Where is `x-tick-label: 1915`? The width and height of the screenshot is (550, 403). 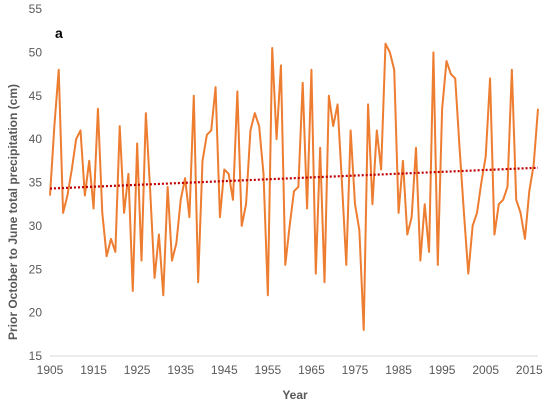
x-tick-label: 1915 is located at coordinates (93, 370).